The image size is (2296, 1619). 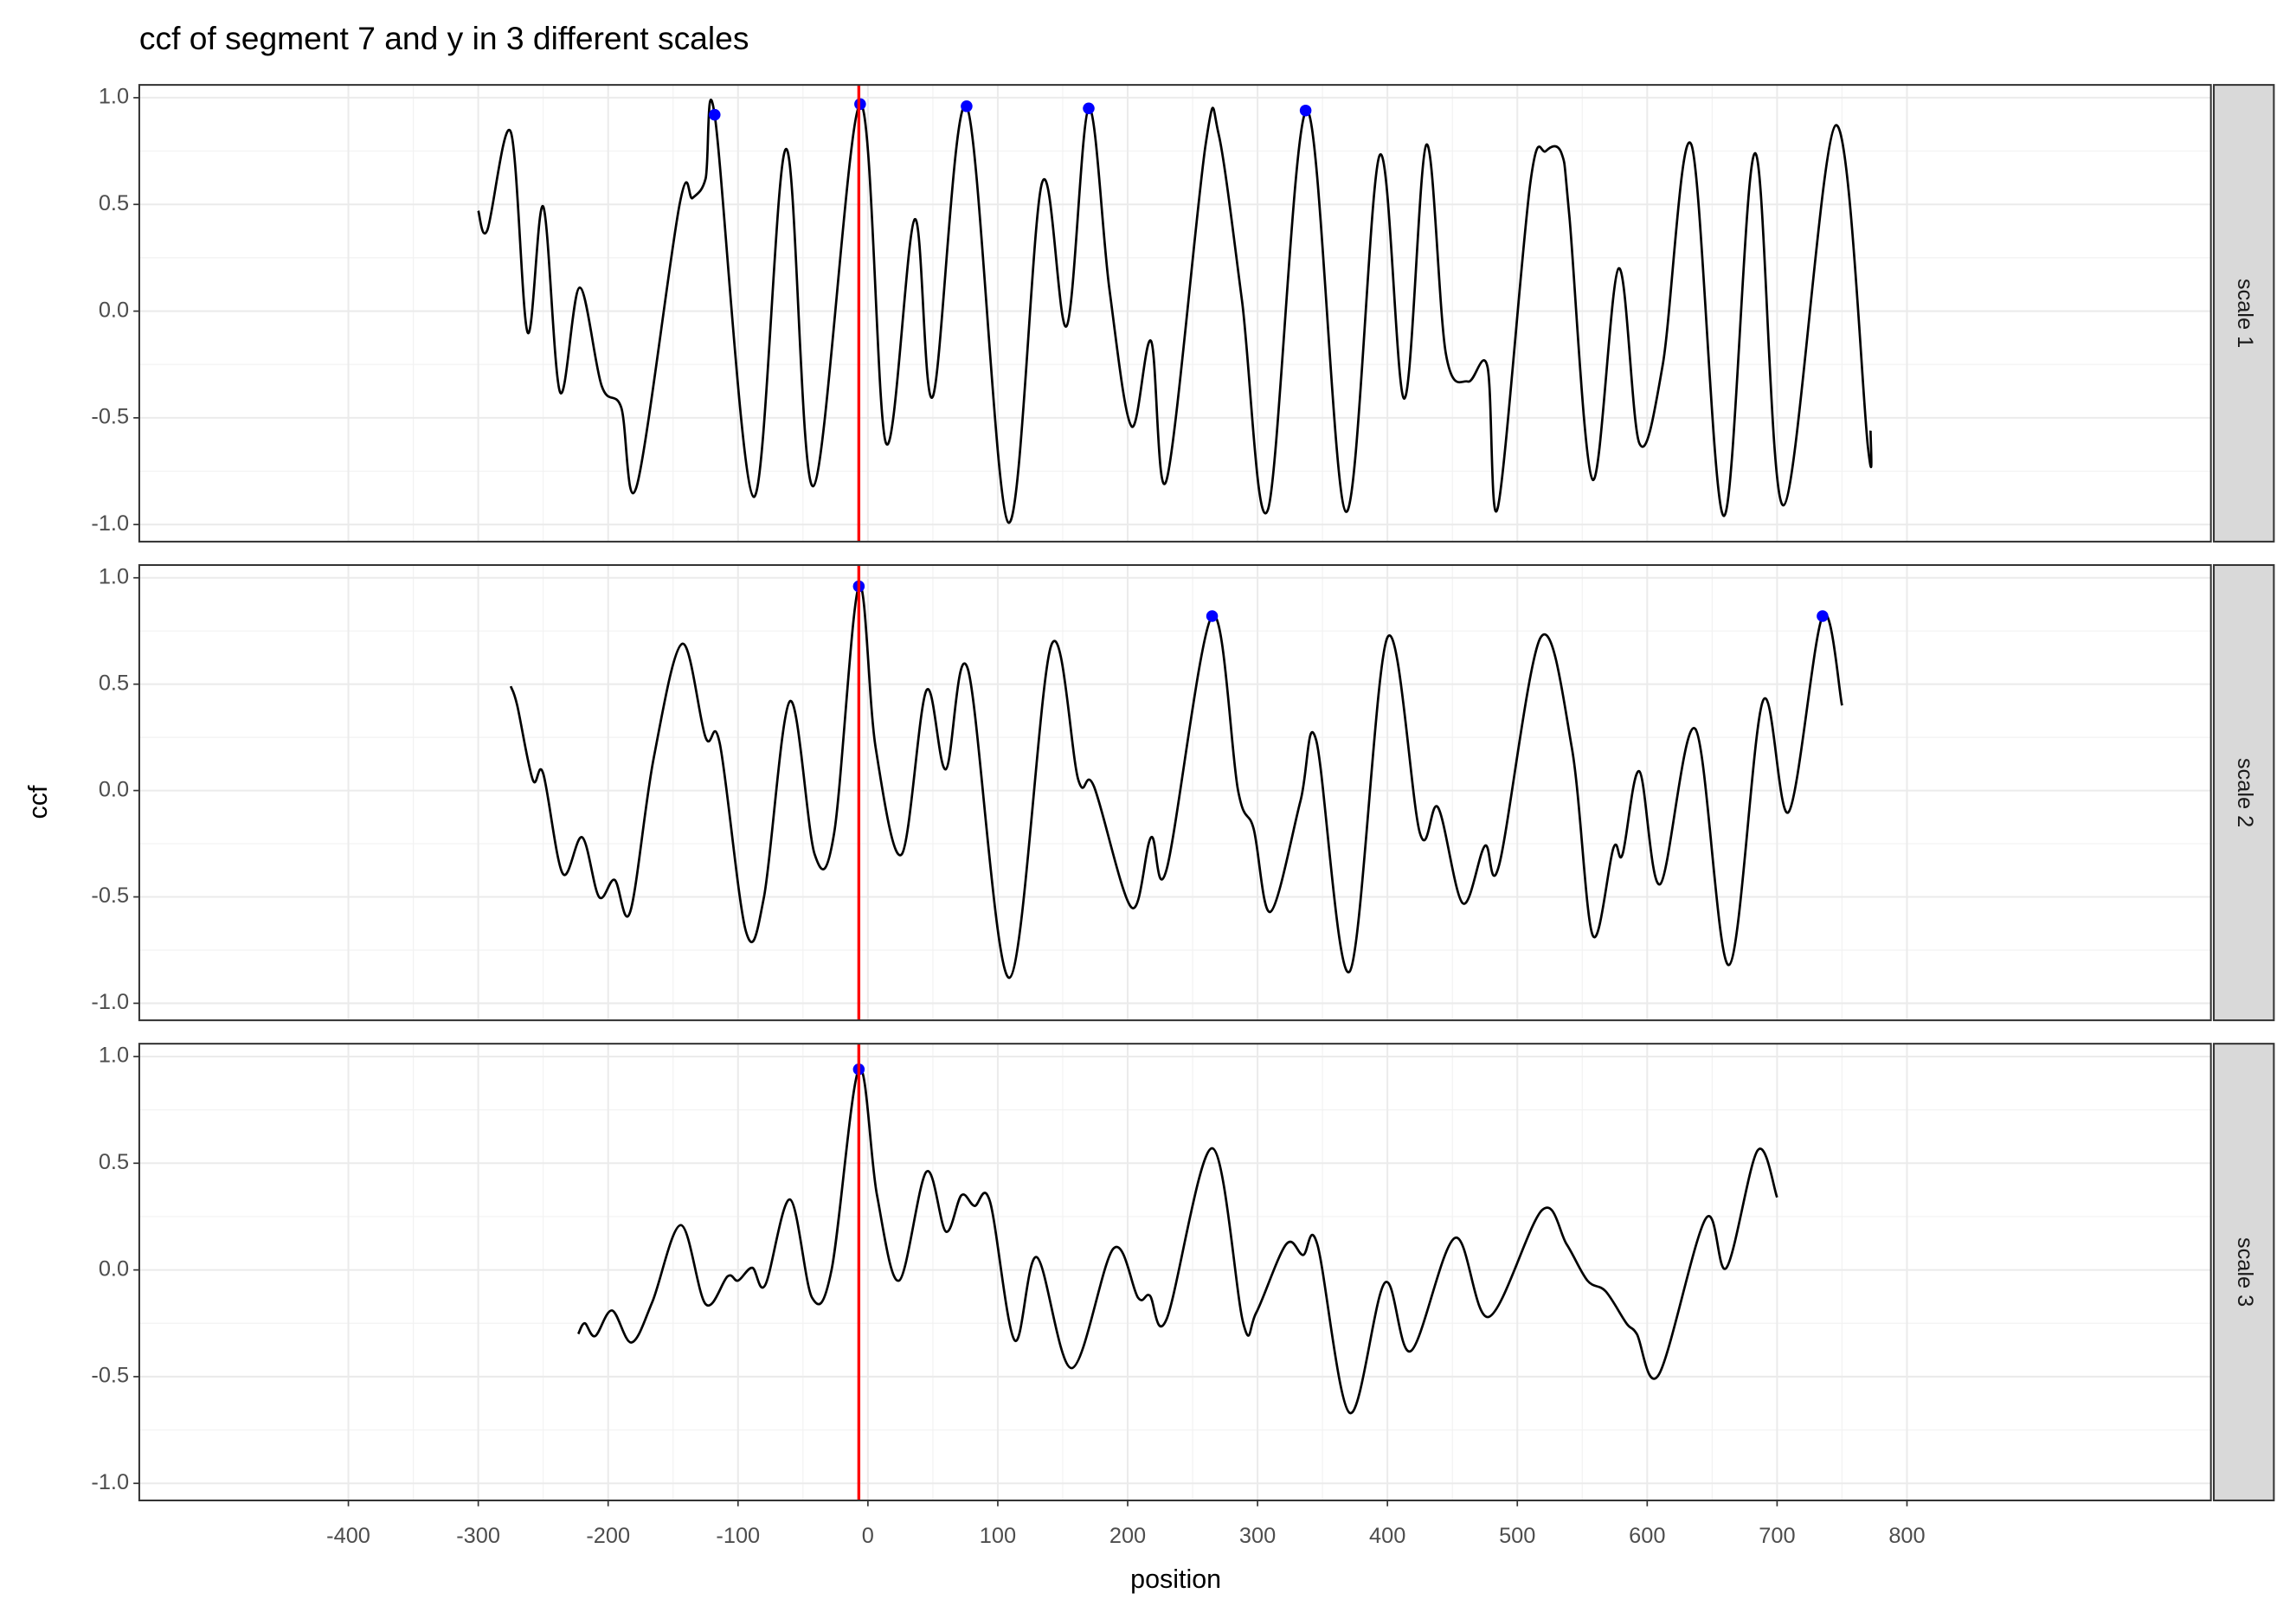 What do you see at coordinates (1777, 1536) in the screenshot?
I see `x-tick-label: 700` at bounding box center [1777, 1536].